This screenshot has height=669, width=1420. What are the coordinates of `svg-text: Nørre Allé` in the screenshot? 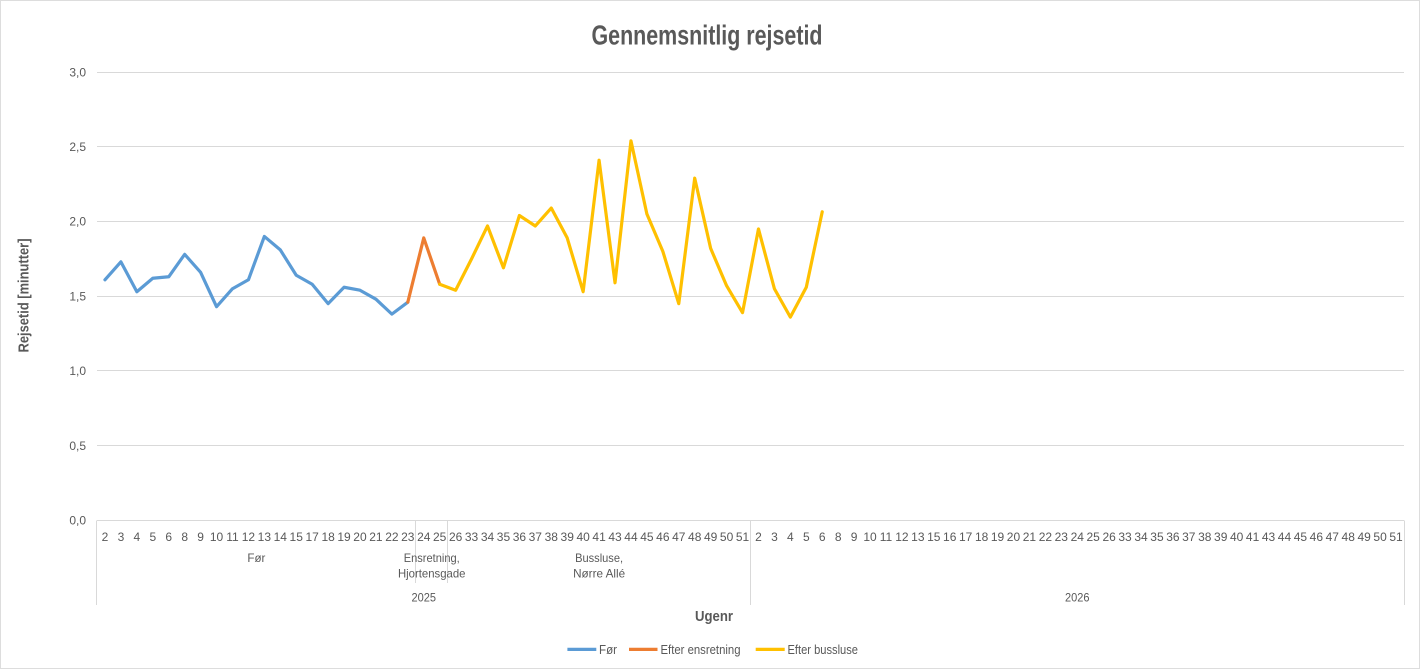 It's located at (599, 574).